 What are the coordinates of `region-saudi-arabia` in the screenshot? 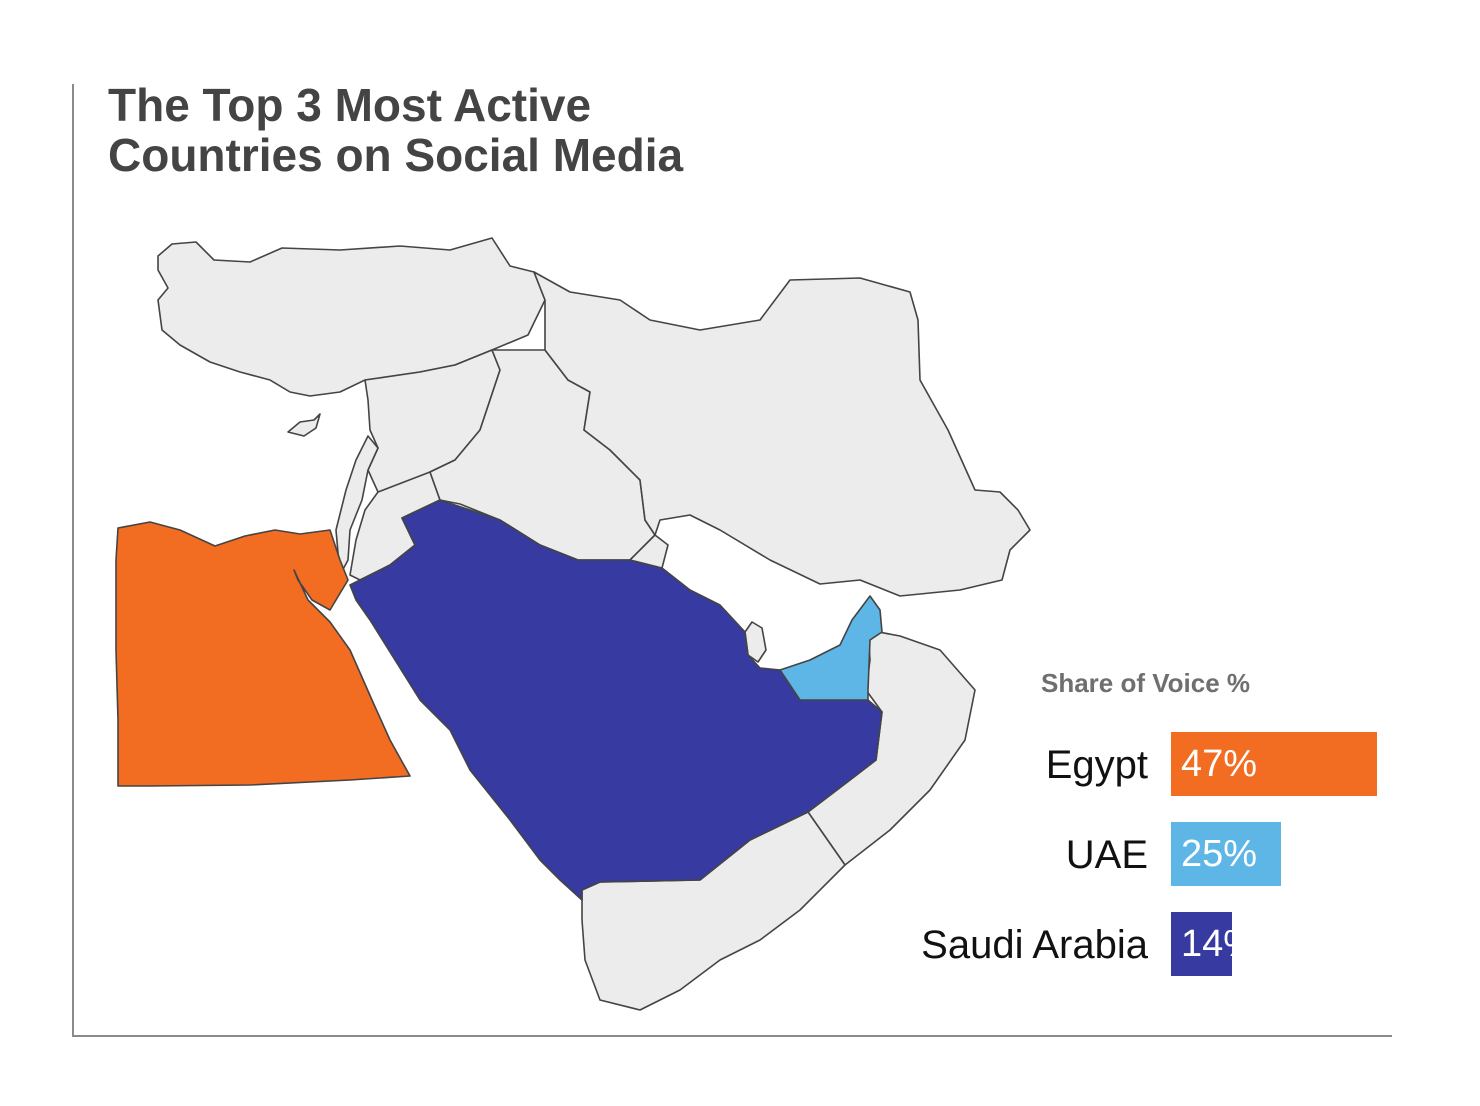 It's located at (616, 700).